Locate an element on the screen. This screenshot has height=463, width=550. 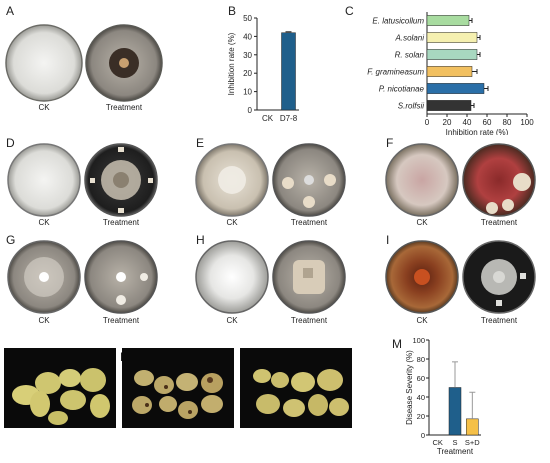
panel-label-m: M is located at coordinates (397, 344).